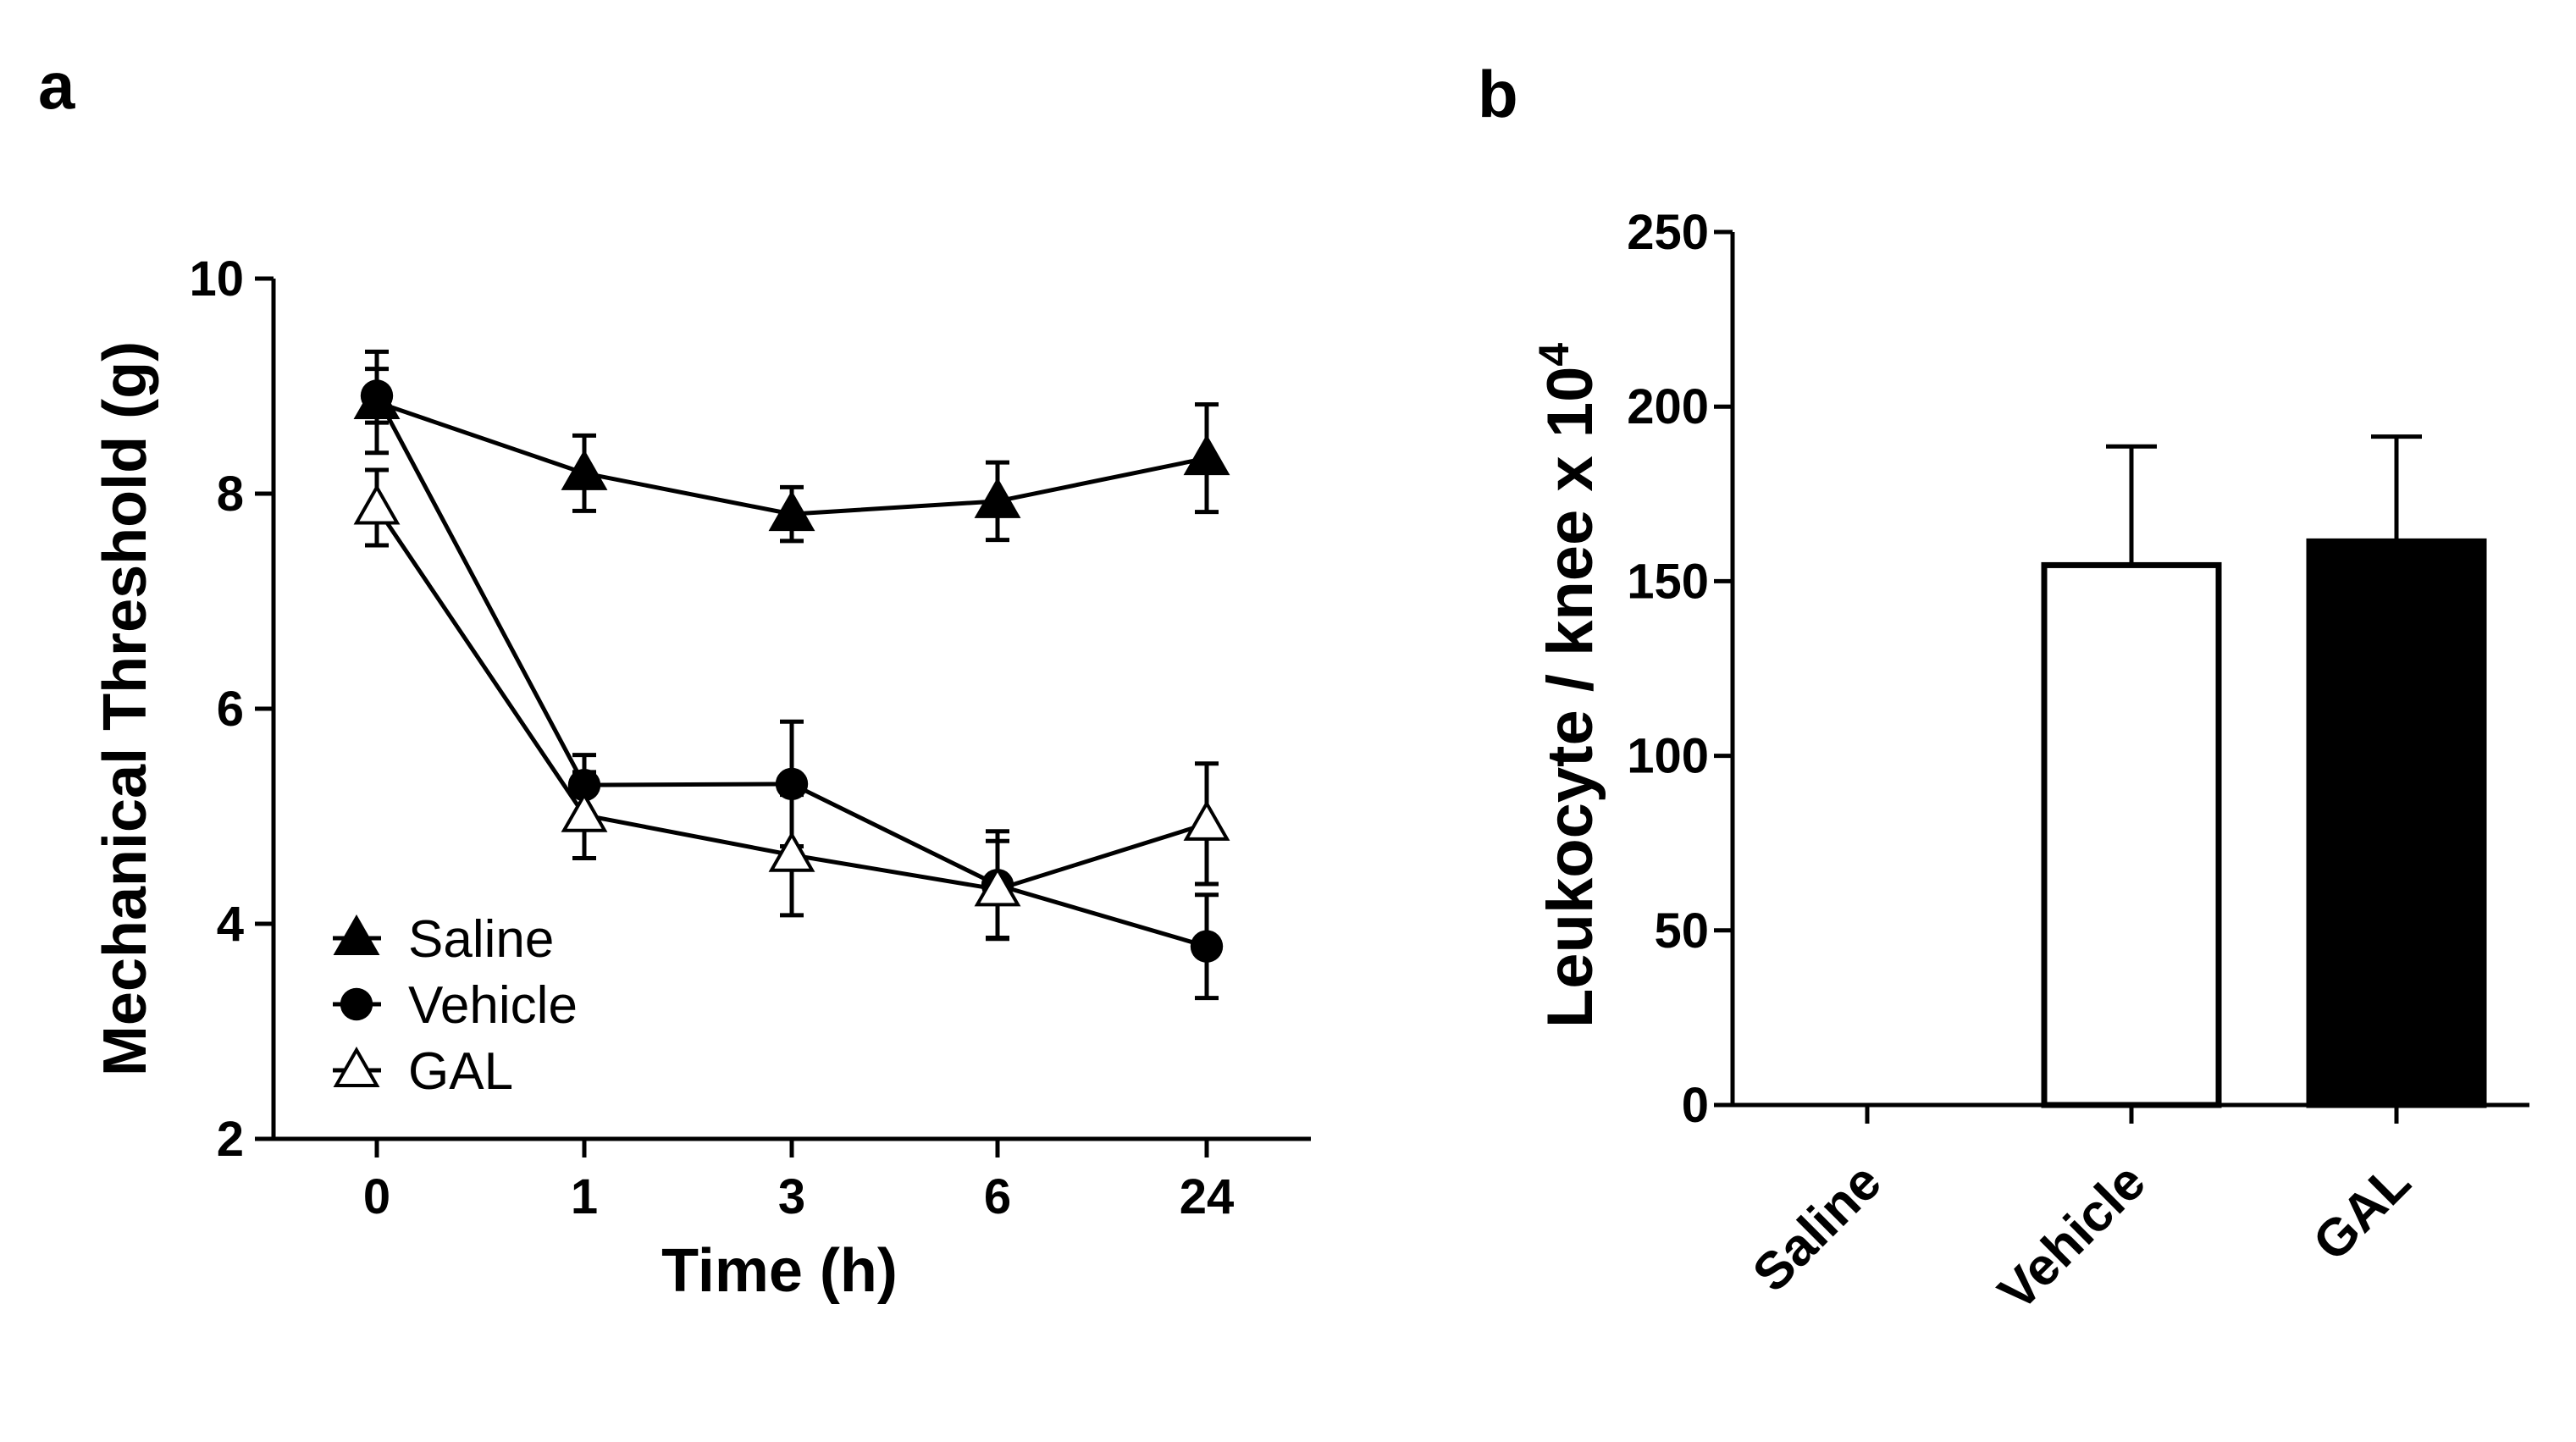 This screenshot has height=1442, width=2576. Describe the element at coordinates (2072, 1237) in the screenshot. I see `x-tick-label: Vehicle` at that location.